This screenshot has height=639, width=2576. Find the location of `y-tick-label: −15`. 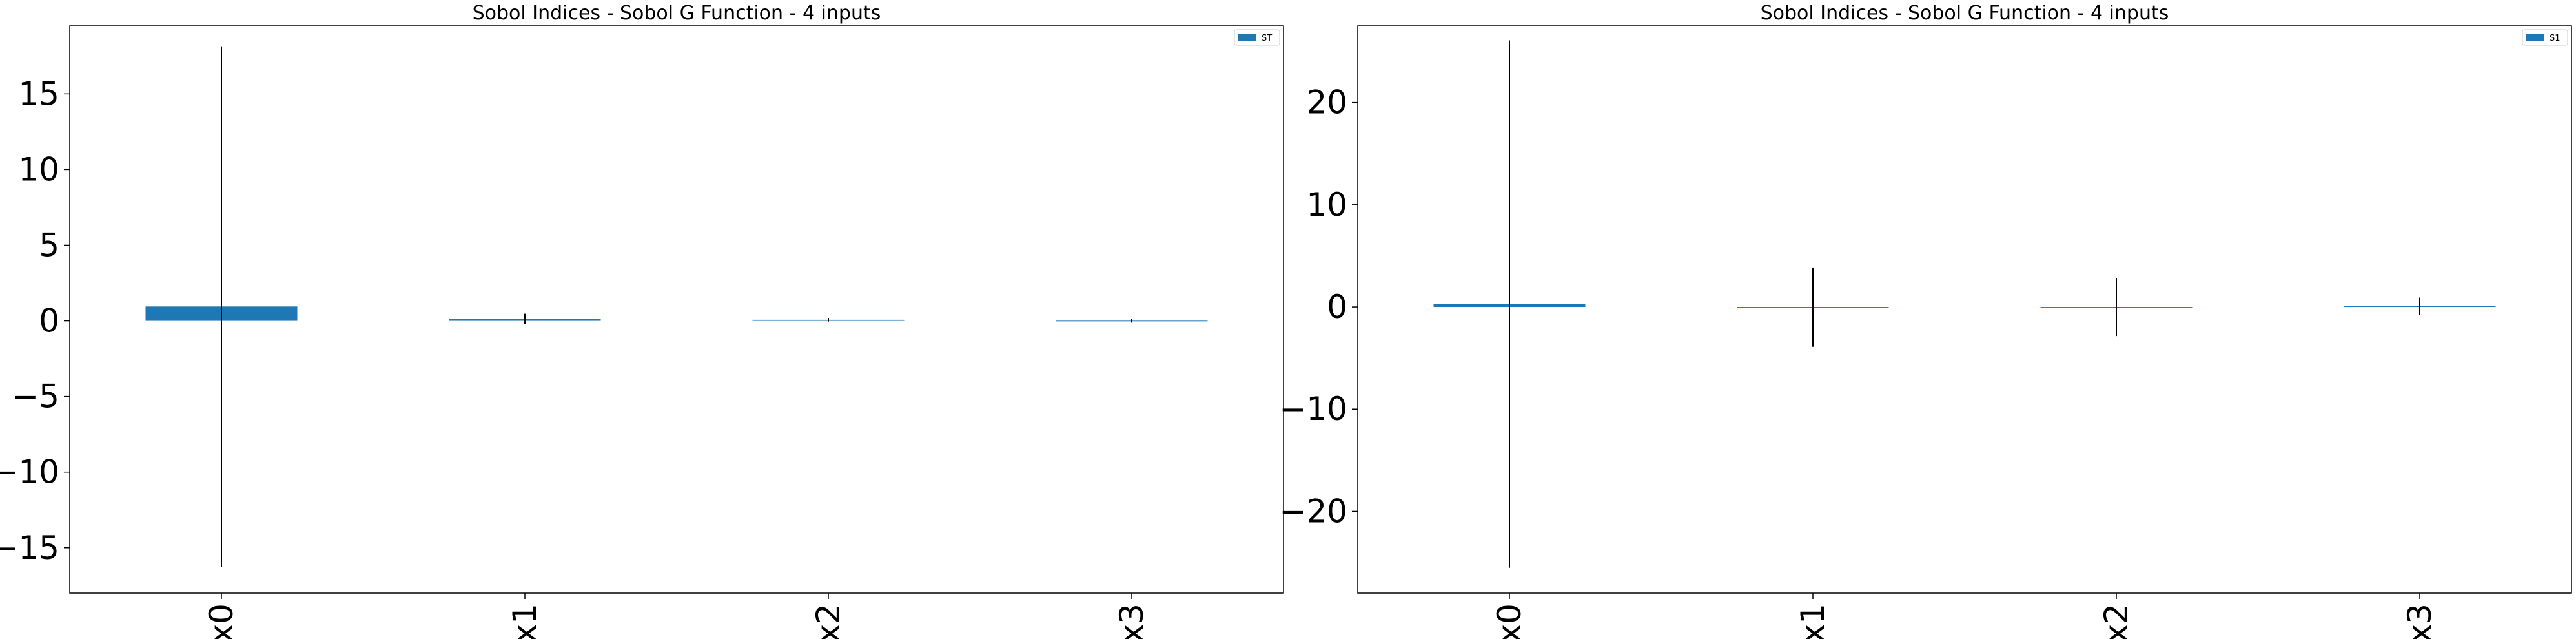

y-tick-label: −15 is located at coordinates (29, 548).